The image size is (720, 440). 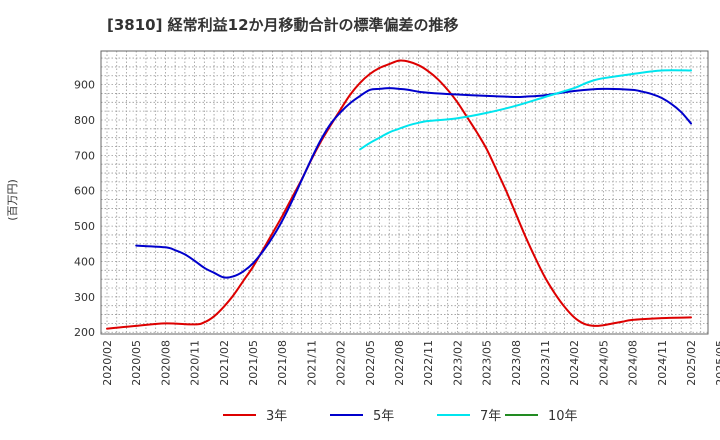 I want to click on x-tick-label: 2022/08, so click(x=399, y=363).